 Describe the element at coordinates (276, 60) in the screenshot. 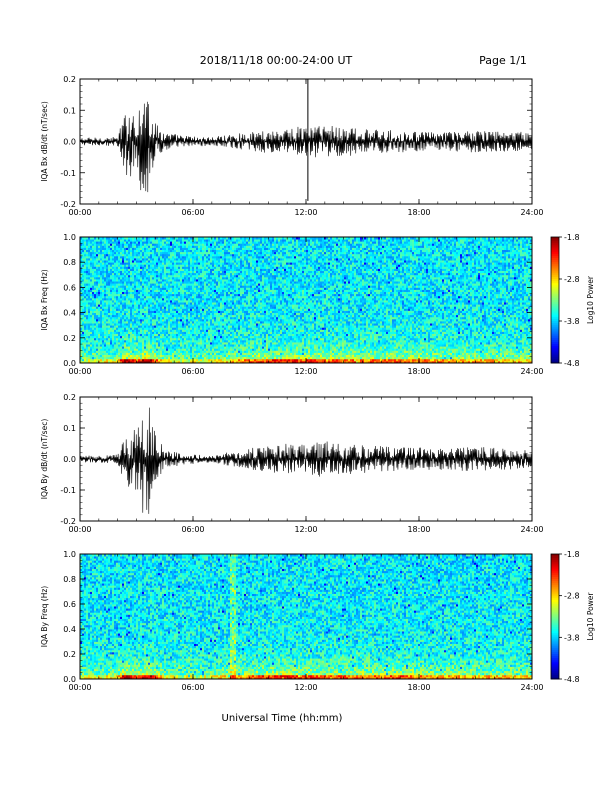

I see `figure-title: 2018/11/18 00:00-24:00 UT` at that location.